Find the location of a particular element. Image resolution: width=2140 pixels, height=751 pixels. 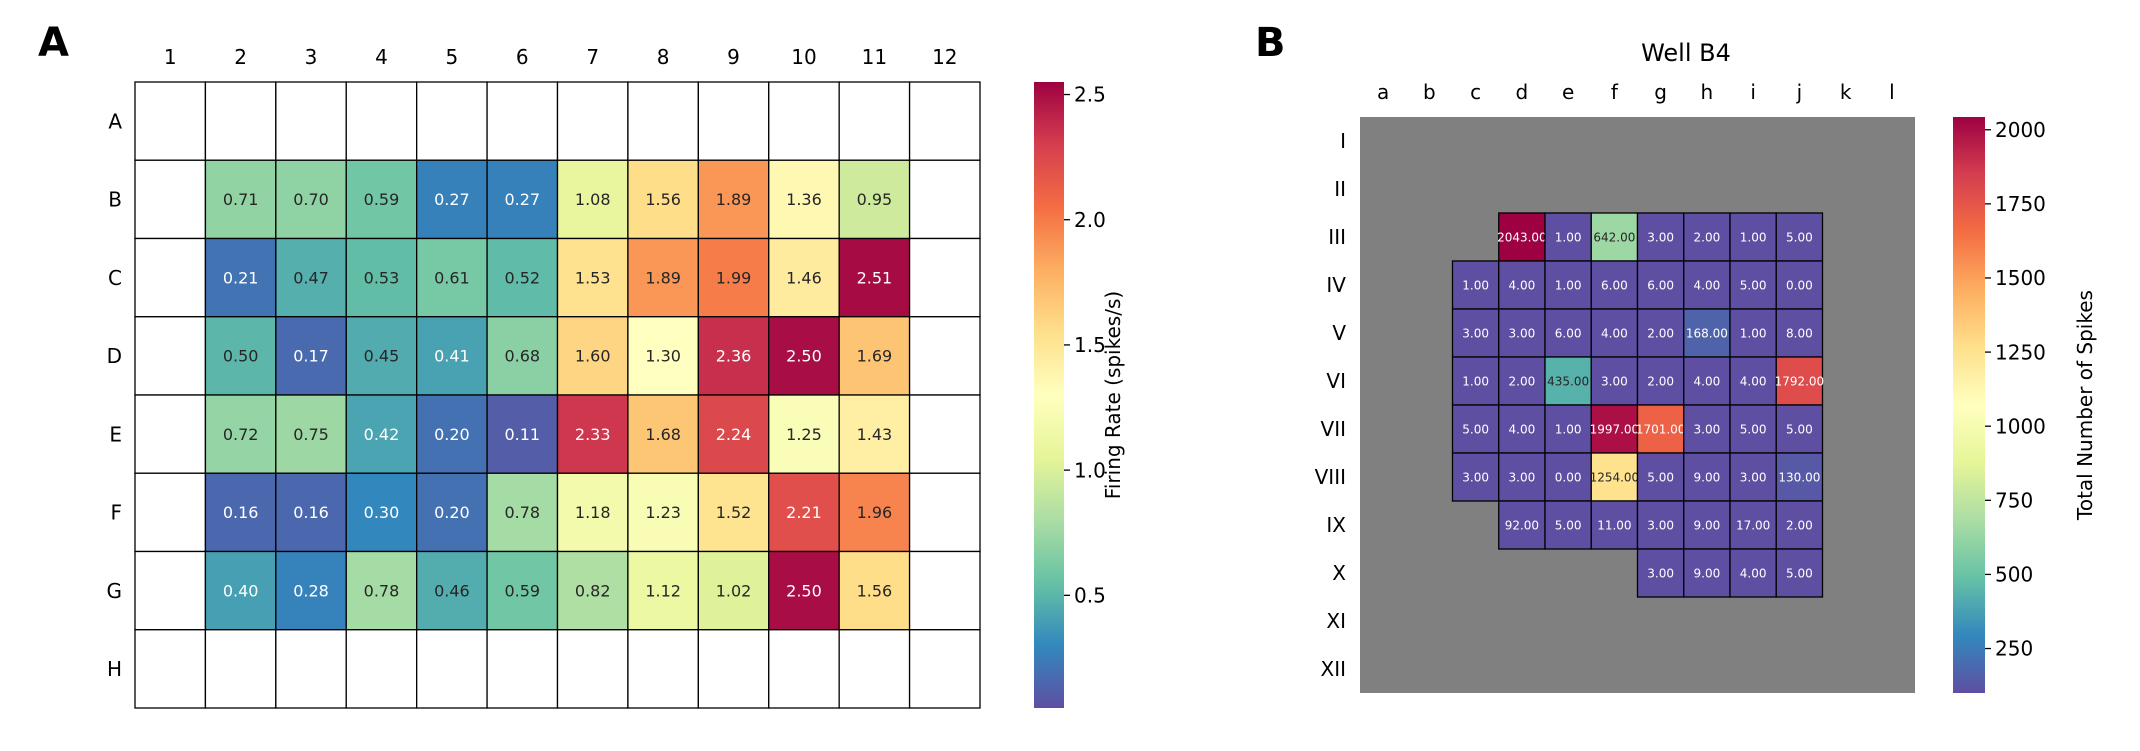

cell-value-label: 1701.00 is located at coordinates (1661, 429).